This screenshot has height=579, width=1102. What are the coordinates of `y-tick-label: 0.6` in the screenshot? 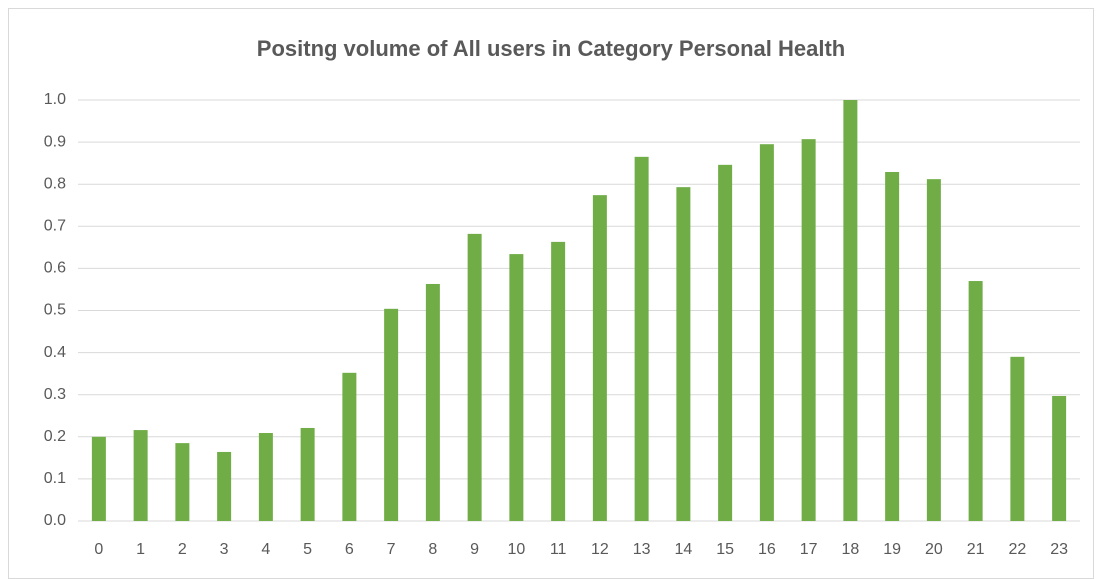 It's located at (55, 268).